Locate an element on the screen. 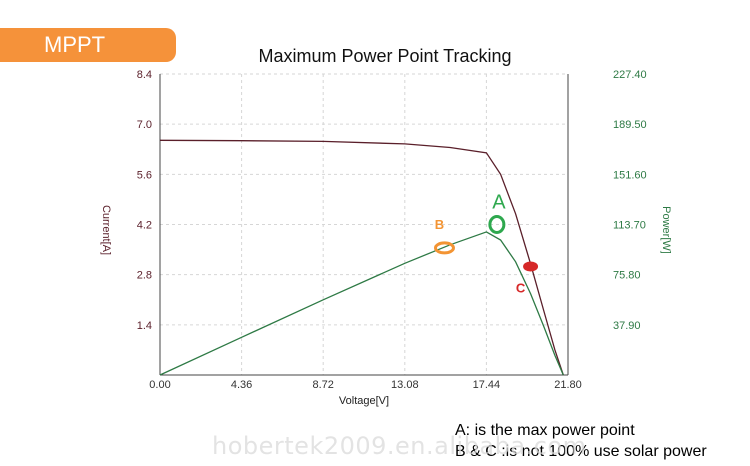 This screenshot has width=750, height=466. x-tick-label: 8.72 is located at coordinates (322, 385).